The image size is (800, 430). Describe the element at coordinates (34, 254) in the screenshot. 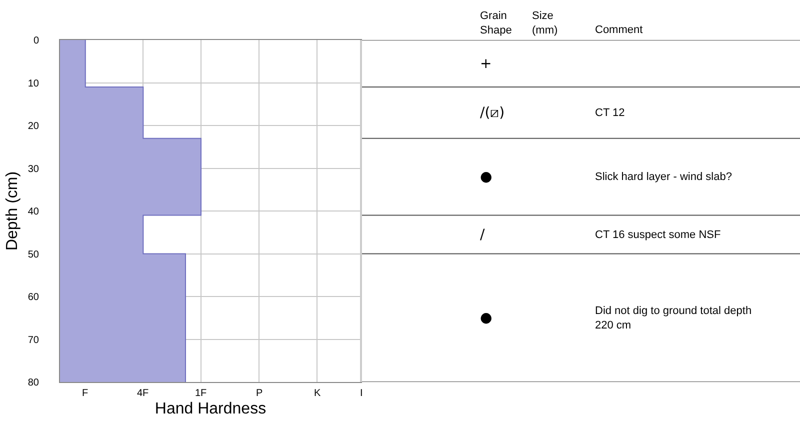

I see `y-tick-label: 50` at that location.